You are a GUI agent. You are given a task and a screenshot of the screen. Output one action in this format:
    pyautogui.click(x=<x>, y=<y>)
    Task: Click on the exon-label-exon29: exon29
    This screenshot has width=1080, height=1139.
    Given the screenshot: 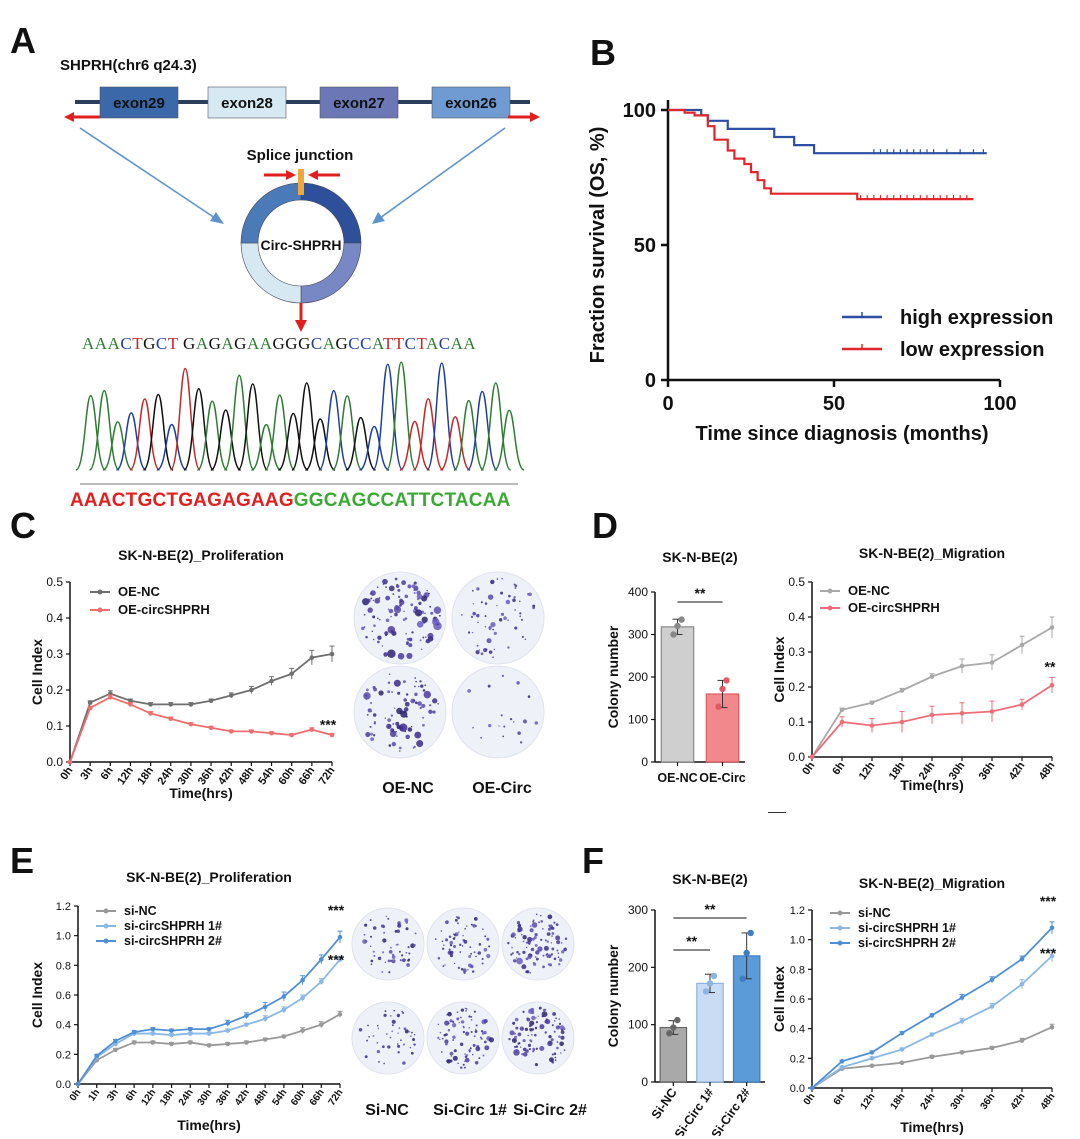 What is the action you would take?
    pyautogui.click(x=139, y=103)
    